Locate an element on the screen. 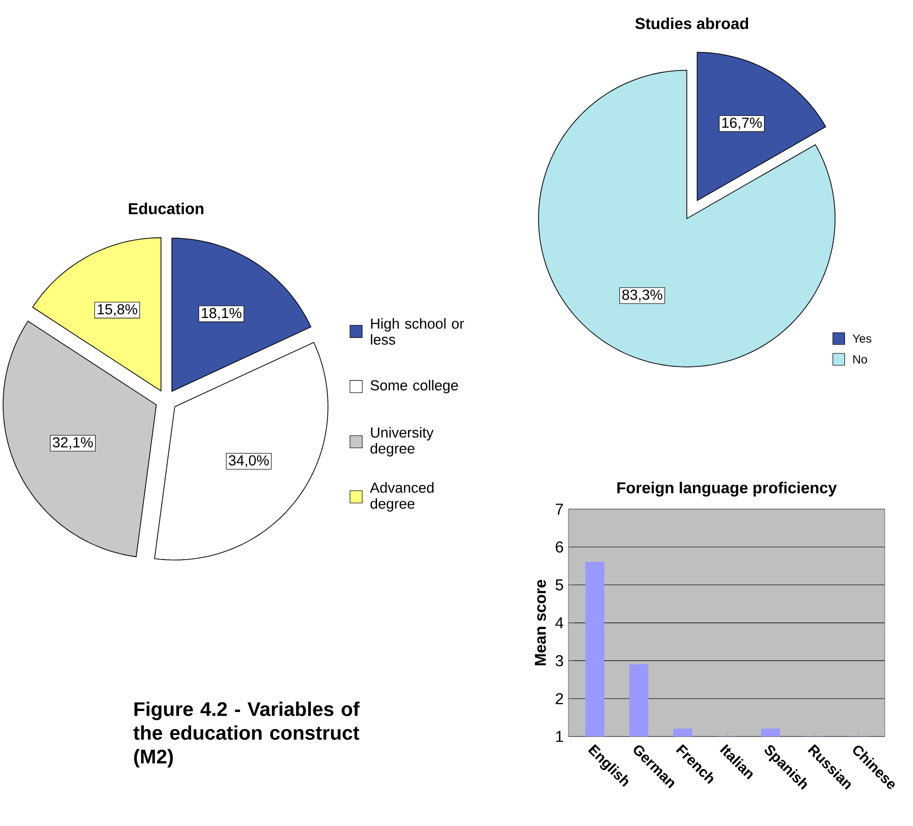 The height and width of the screenshot is (826, 913). chart-title: Foreign language proficiency is located at coordinates (727, 489).